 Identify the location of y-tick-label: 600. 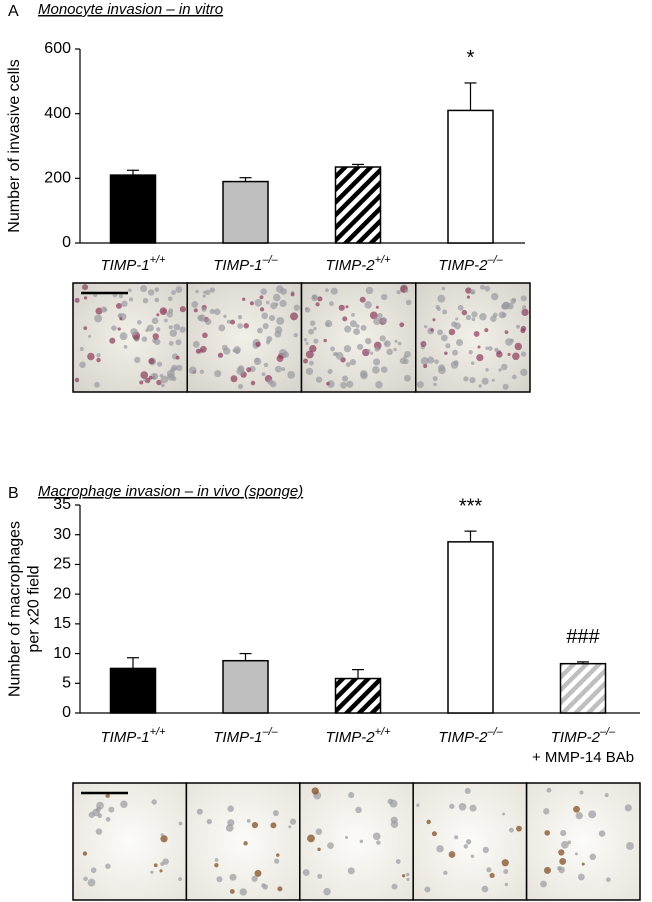
(57, 48).